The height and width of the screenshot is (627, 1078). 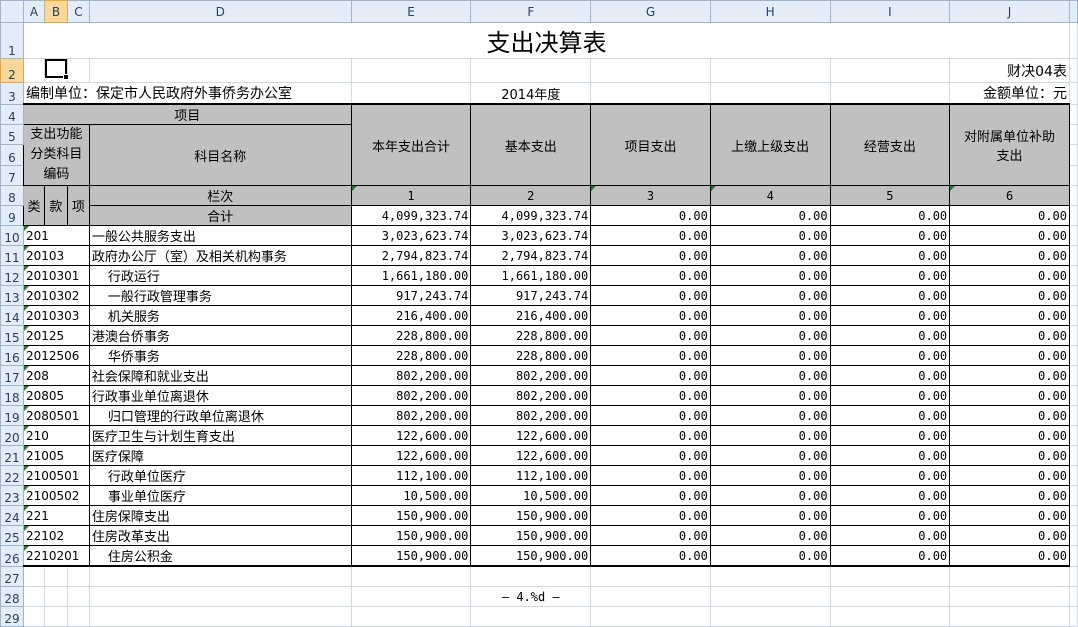 What do you see at coordinates (12, 255) in the screenshot?
I see `row-header: 11` at bounding box center [12, 255].